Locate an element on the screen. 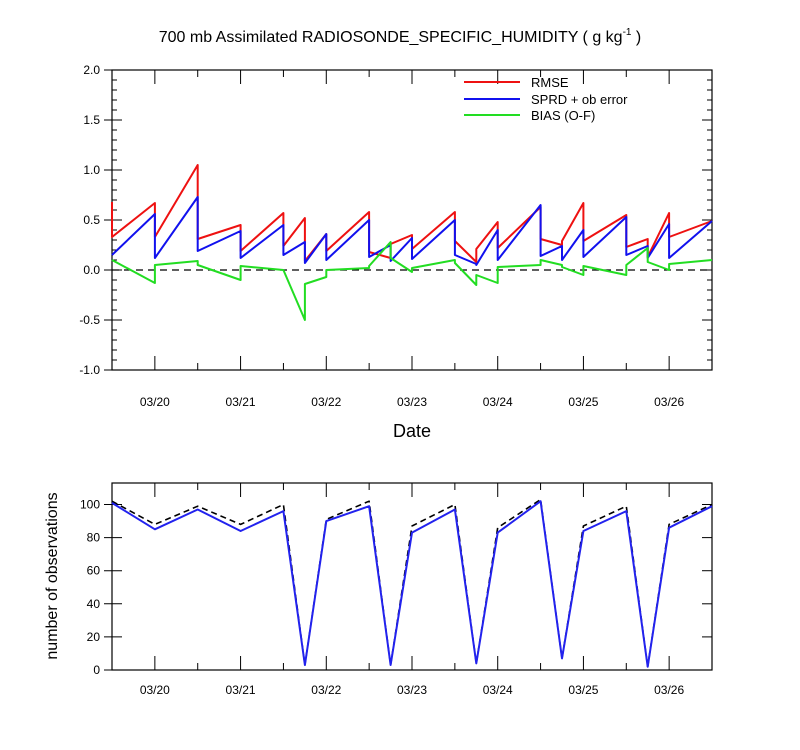  y-tick-label: 40 is located at coordinates (94, 604).